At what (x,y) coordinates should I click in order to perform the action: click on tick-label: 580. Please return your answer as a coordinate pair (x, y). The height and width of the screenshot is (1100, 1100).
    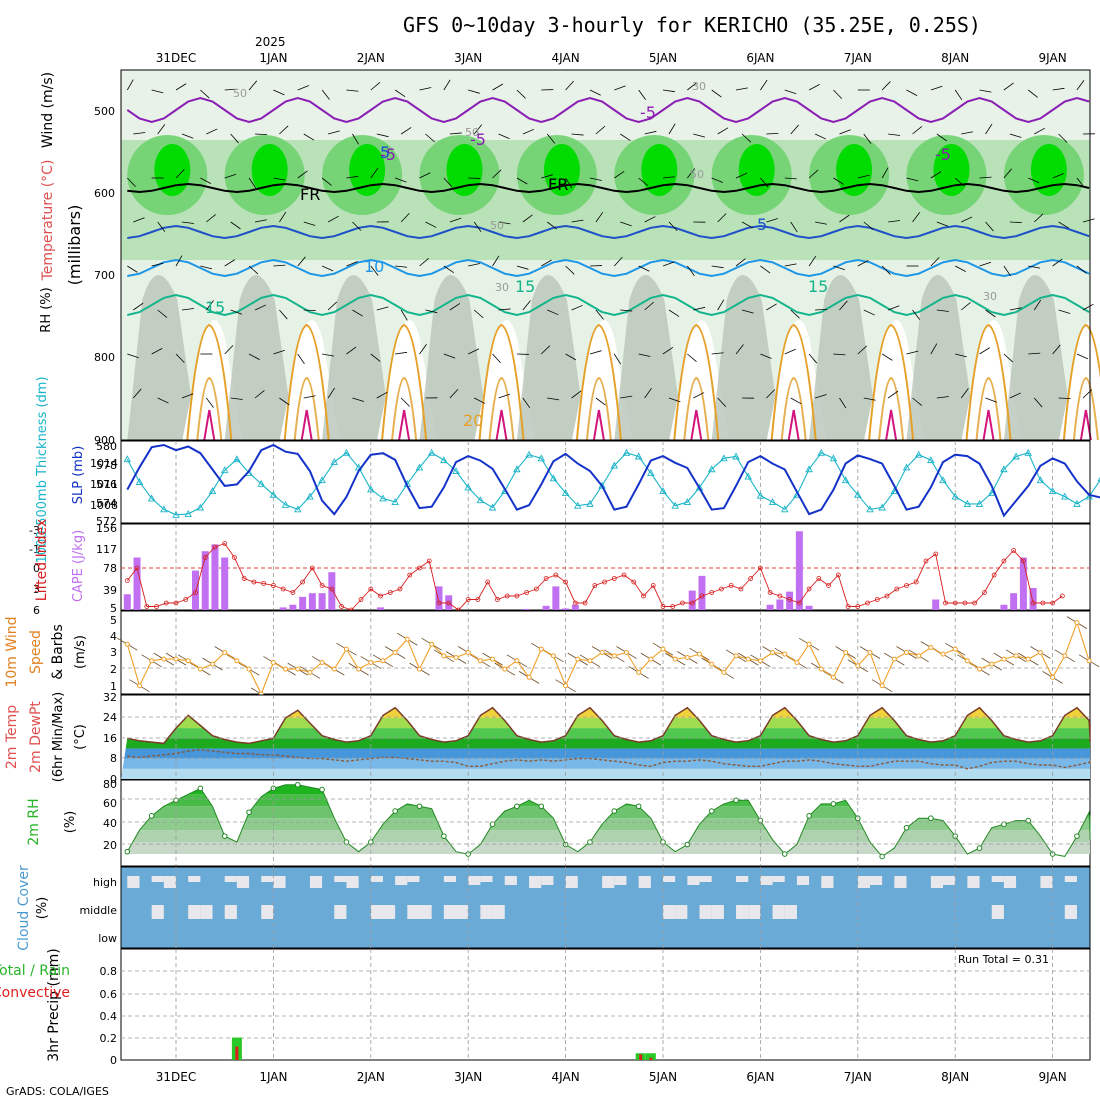
    Looking at the image, I should click on (106, 446).